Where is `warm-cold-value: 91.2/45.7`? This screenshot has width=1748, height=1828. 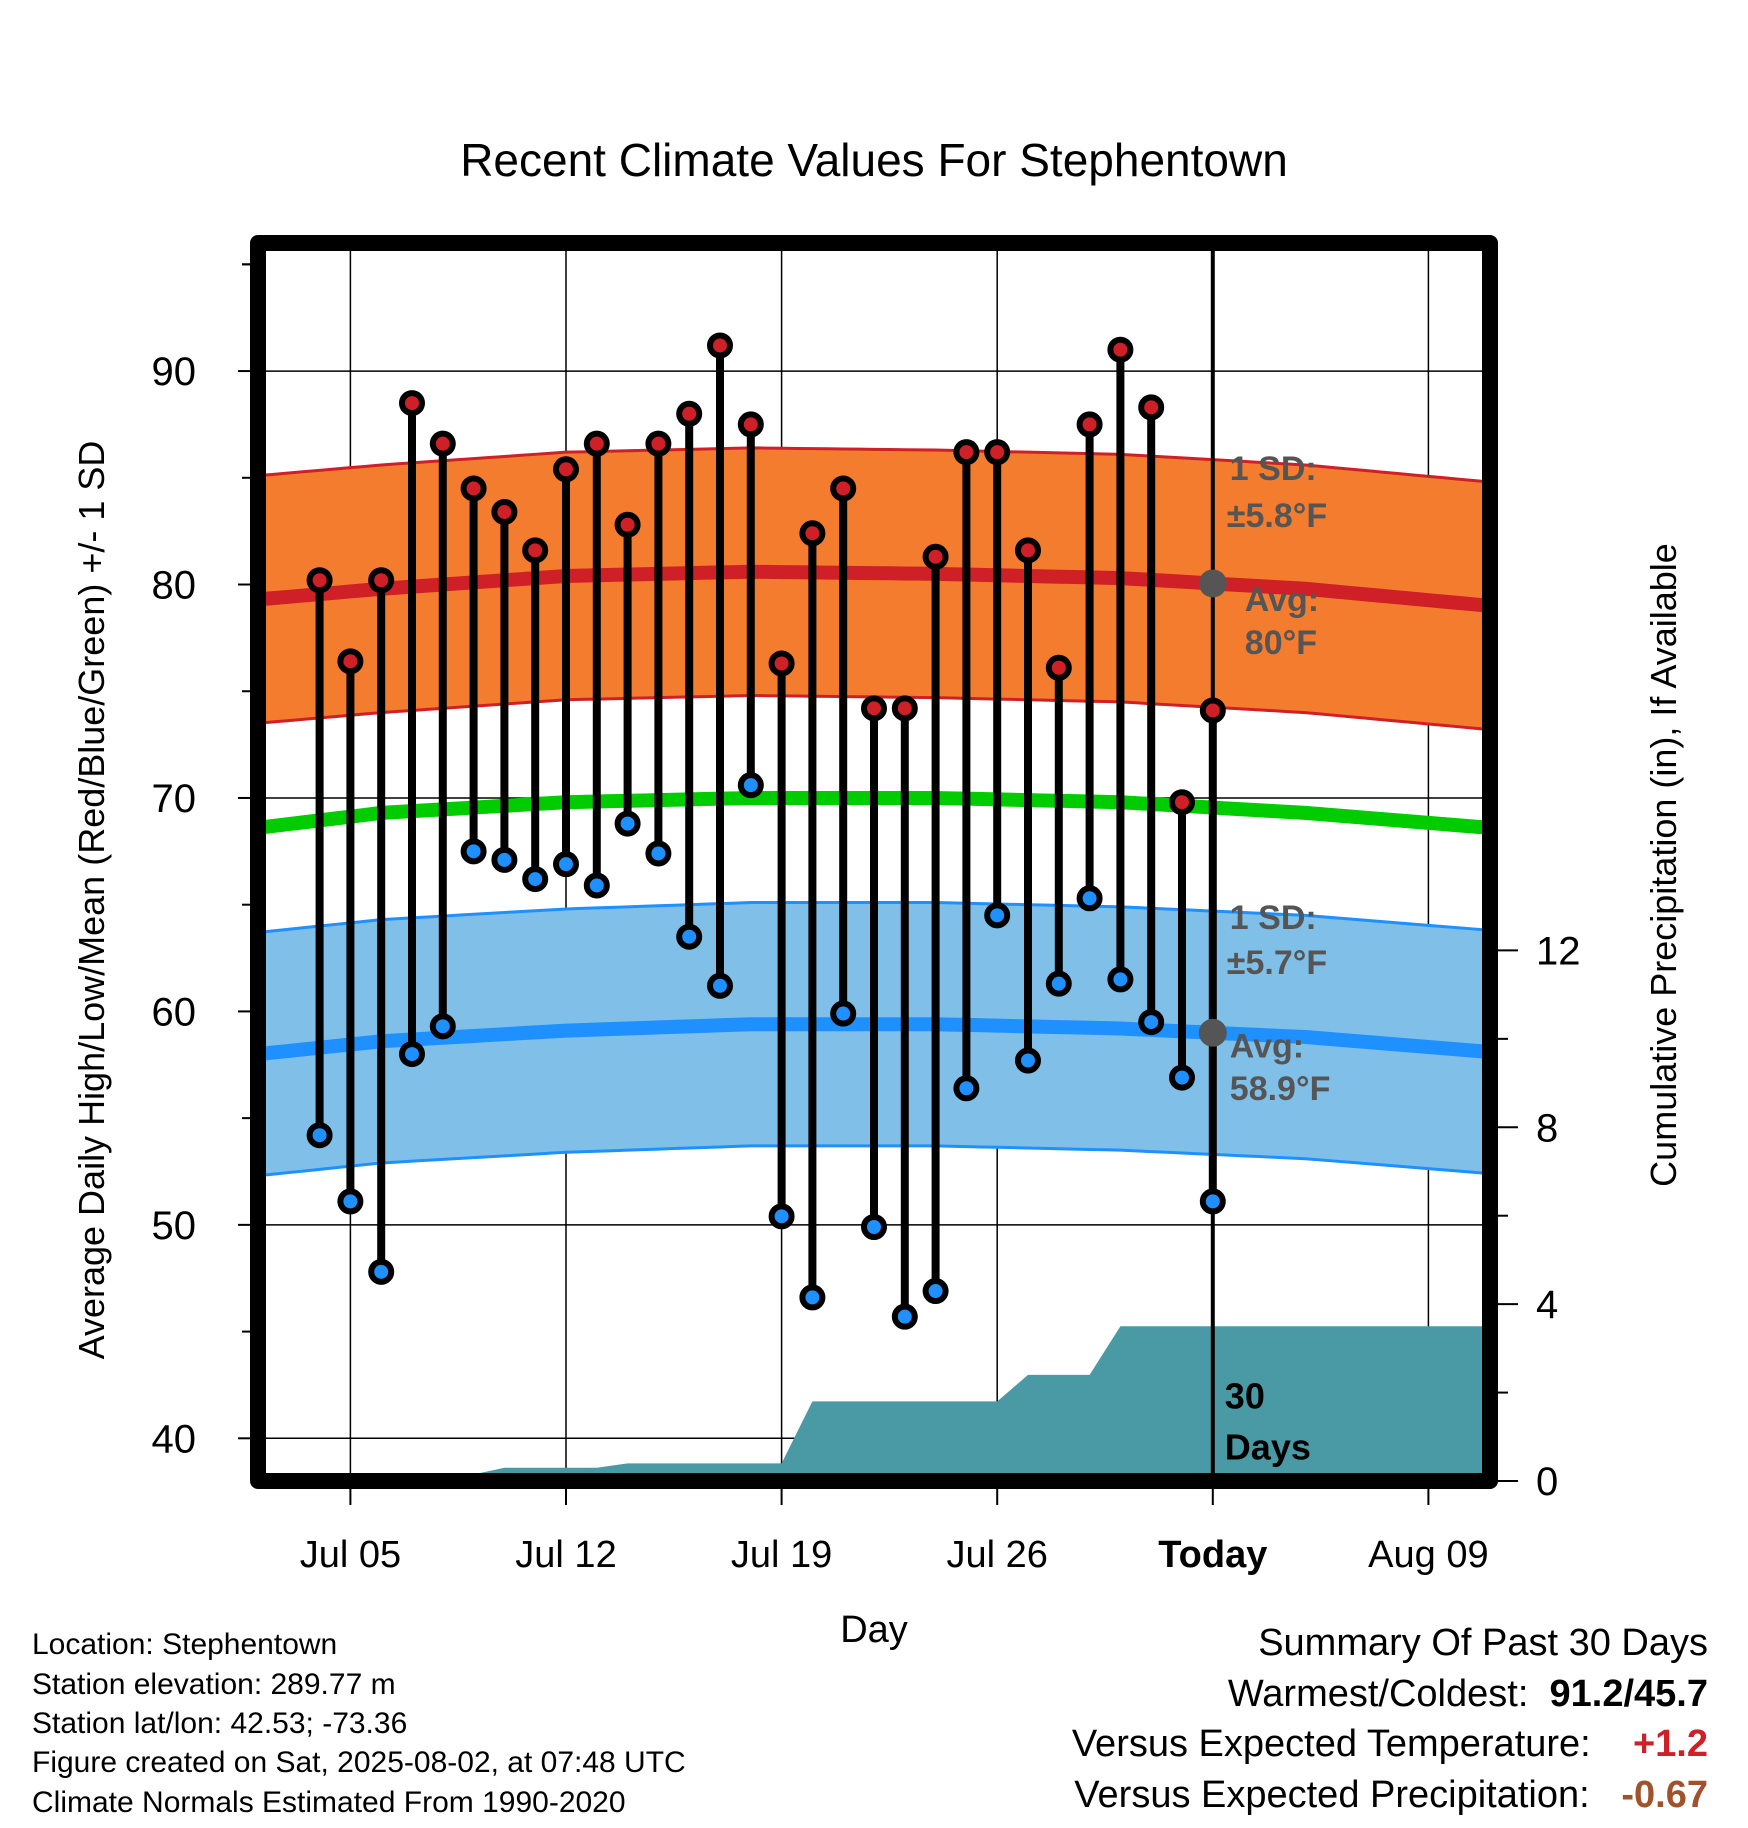 warm-cold-value: 91.2/45.7 is located at coordinates (1628, 1694).